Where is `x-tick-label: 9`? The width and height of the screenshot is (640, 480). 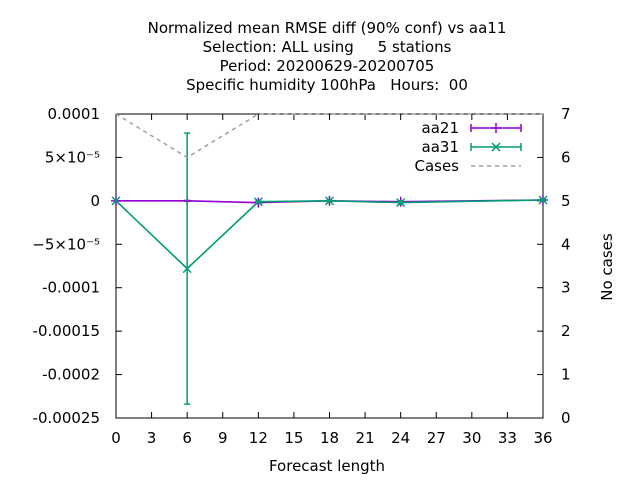
x-tick-label: 9 is located at coordinates (223, 438).